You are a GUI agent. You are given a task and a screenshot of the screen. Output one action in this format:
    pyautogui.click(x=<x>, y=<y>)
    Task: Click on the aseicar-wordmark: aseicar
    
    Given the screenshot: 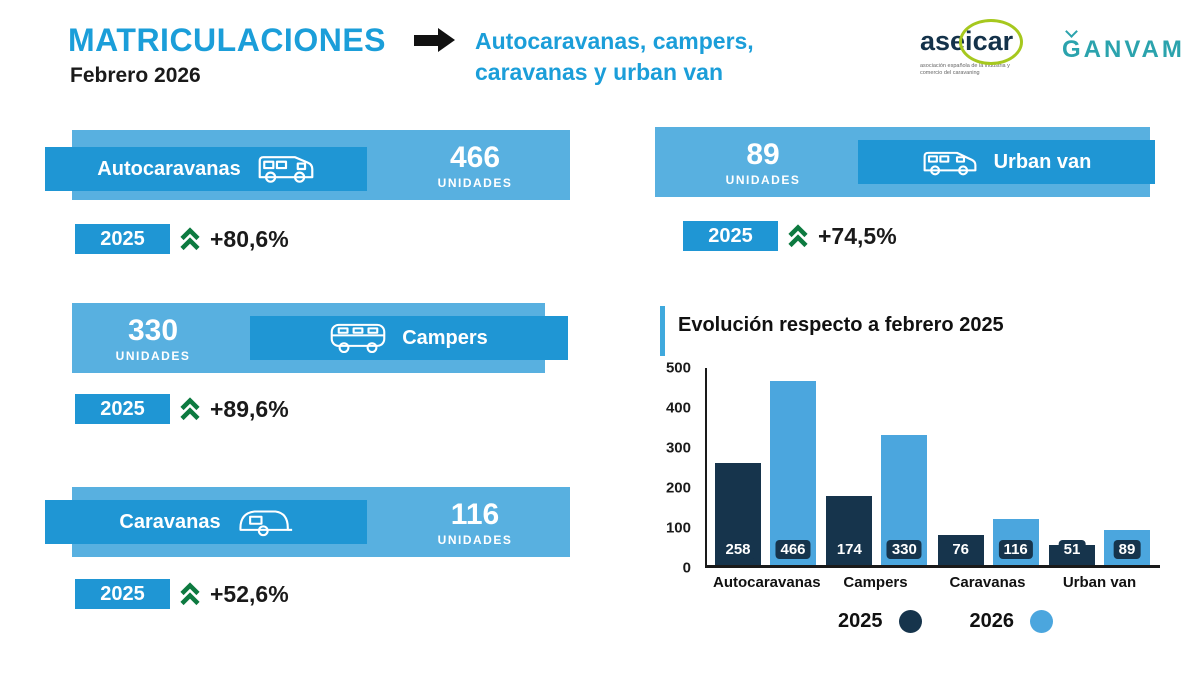 What is the action you would take?
    pyautogui.click(x=972, y=42)
    